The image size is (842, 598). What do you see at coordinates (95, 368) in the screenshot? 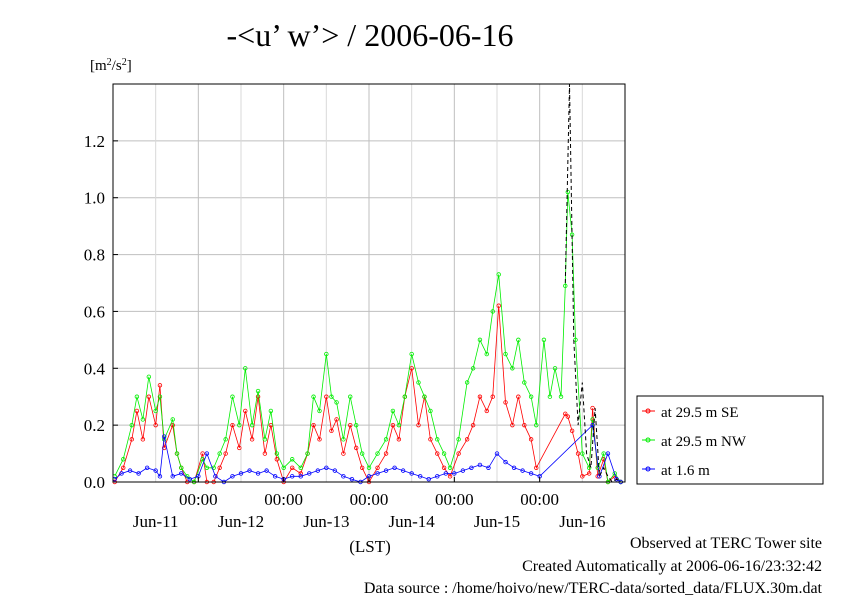
I see `y-tick-label: 0.4` at bounding box center [95, 368].